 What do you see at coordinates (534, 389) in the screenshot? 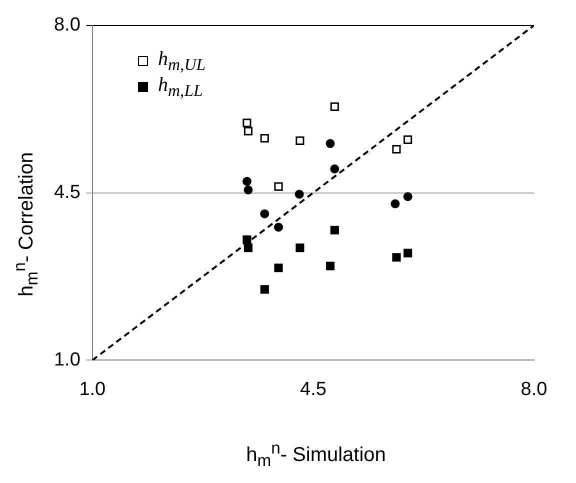
I see `x-tick-label: 8.0` at bounding box center [534, 389].